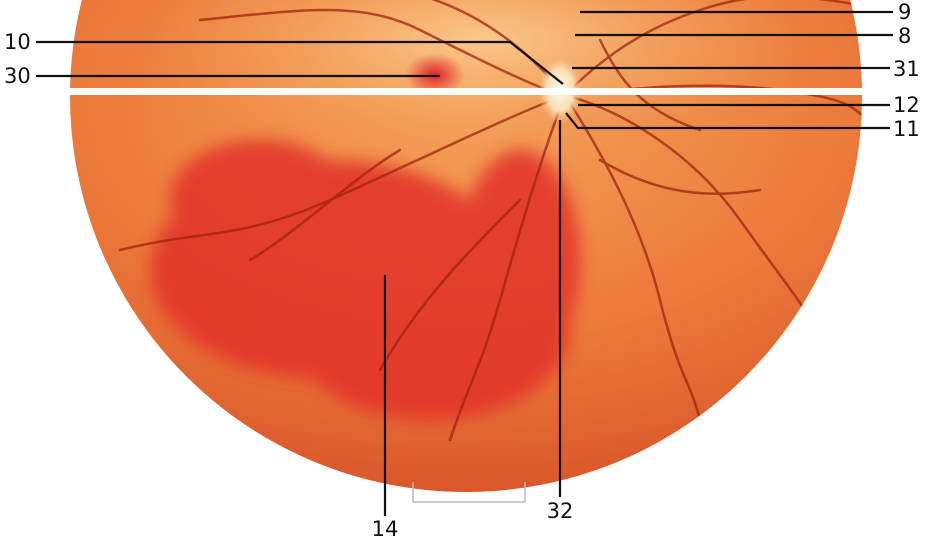 This screenshot has height=540, width=932. Describe the element at coordinates (469, 492) in the screenshot. I see `bracket` at that location.